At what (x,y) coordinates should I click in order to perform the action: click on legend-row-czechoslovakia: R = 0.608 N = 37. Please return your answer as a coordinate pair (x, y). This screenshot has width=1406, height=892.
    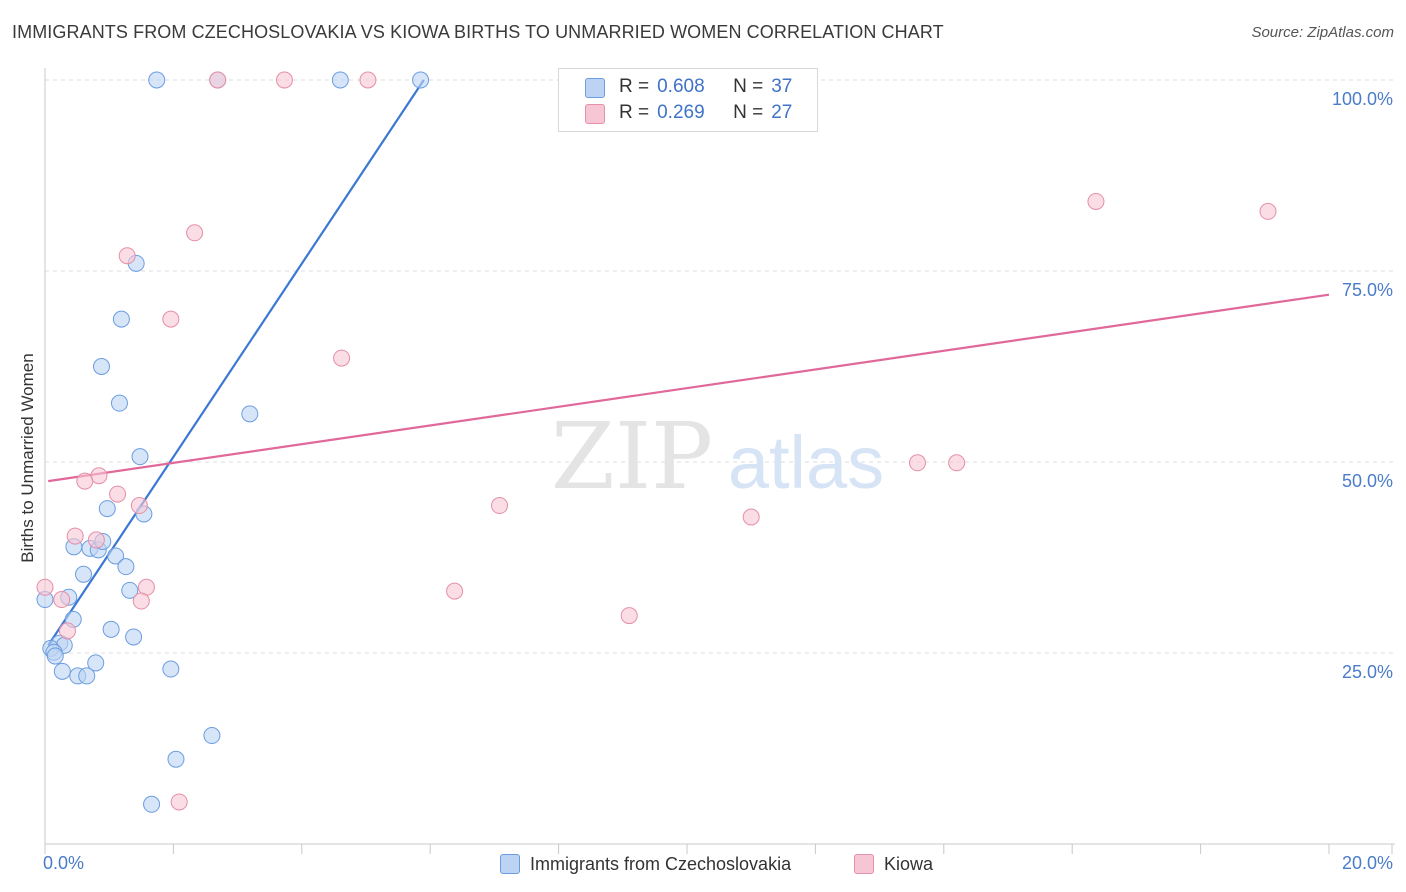
    Looking at the image, I should click on (689, 87).